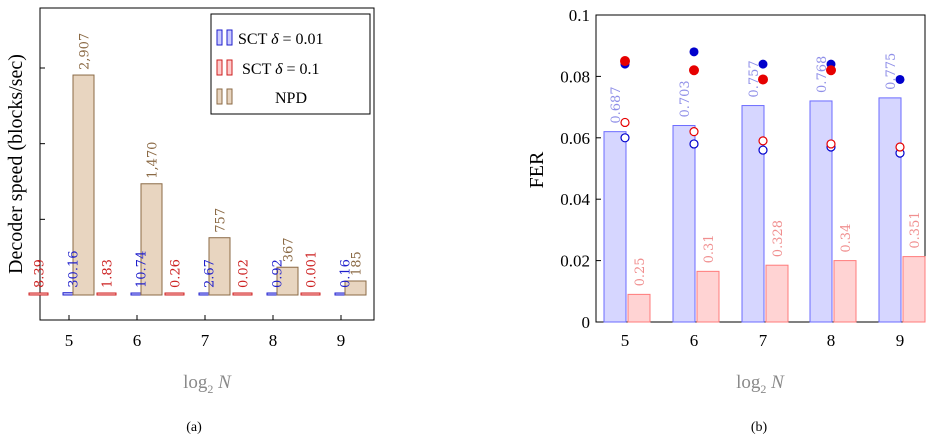 Image resolution: width=939 pixels, height=441 pixels. I want to click on y-tick-label-b: 0.04, so click(575, 199).